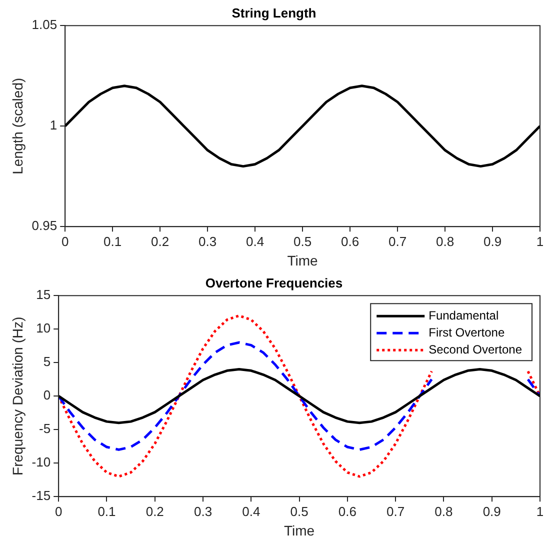 This screenshot has width=550, height=540. Describe the element at coordinates (65, 241) in the screenshot. I see `x-tick-label: 0` at that location.